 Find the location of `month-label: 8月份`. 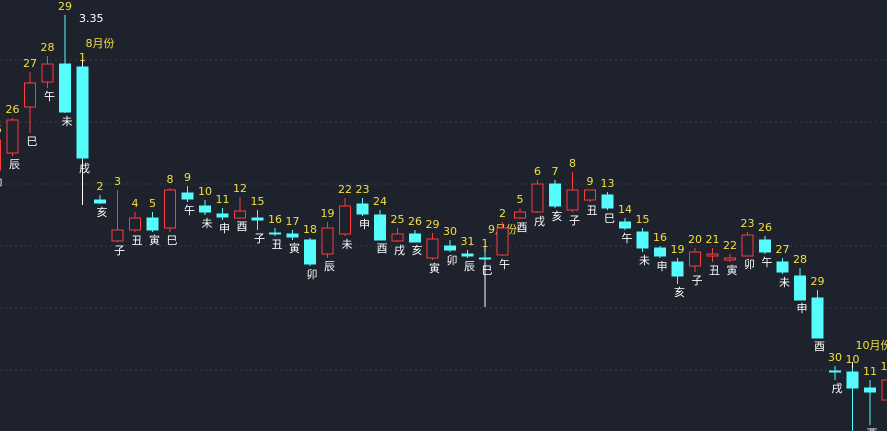

month-label: 8月份 is located at coordinates (100, 43).